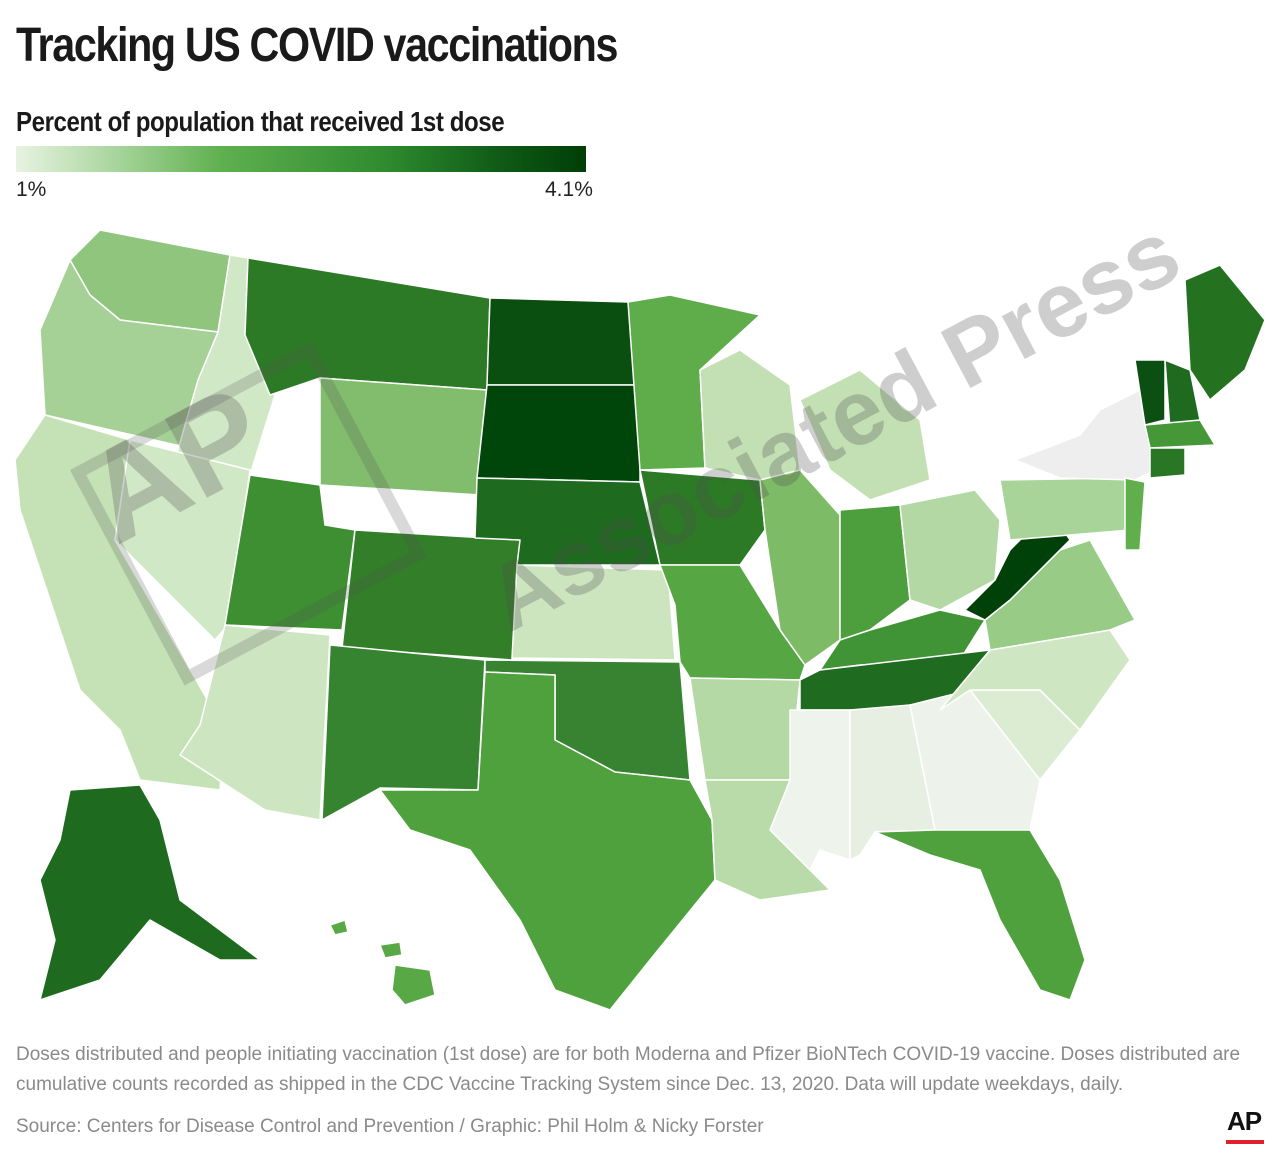  I want to click on state-nj, so click(1135, 514).